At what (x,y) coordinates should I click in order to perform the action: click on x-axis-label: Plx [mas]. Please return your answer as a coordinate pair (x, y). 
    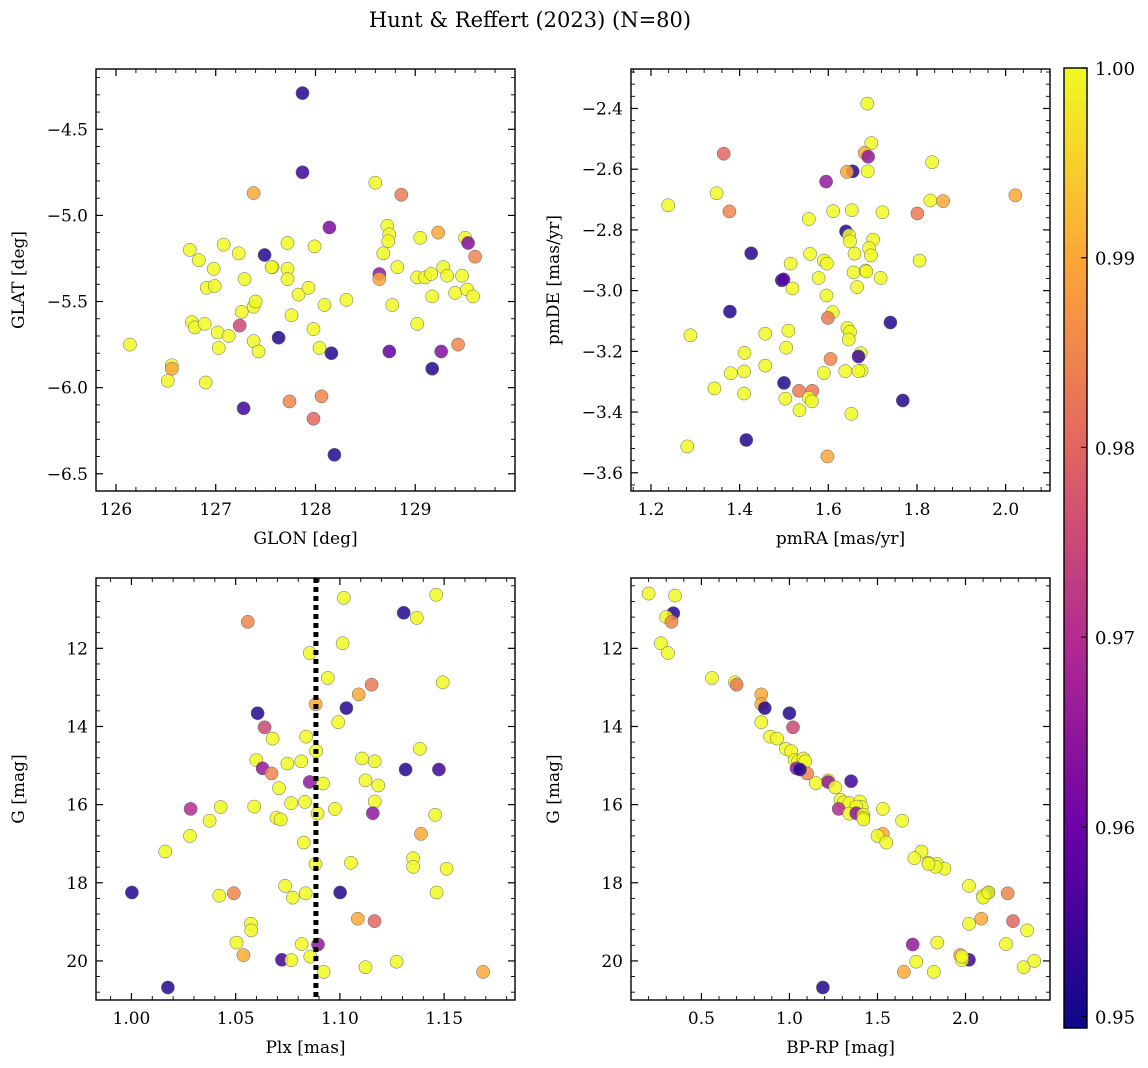
    Looking at the image, I should click on (305, 1048).